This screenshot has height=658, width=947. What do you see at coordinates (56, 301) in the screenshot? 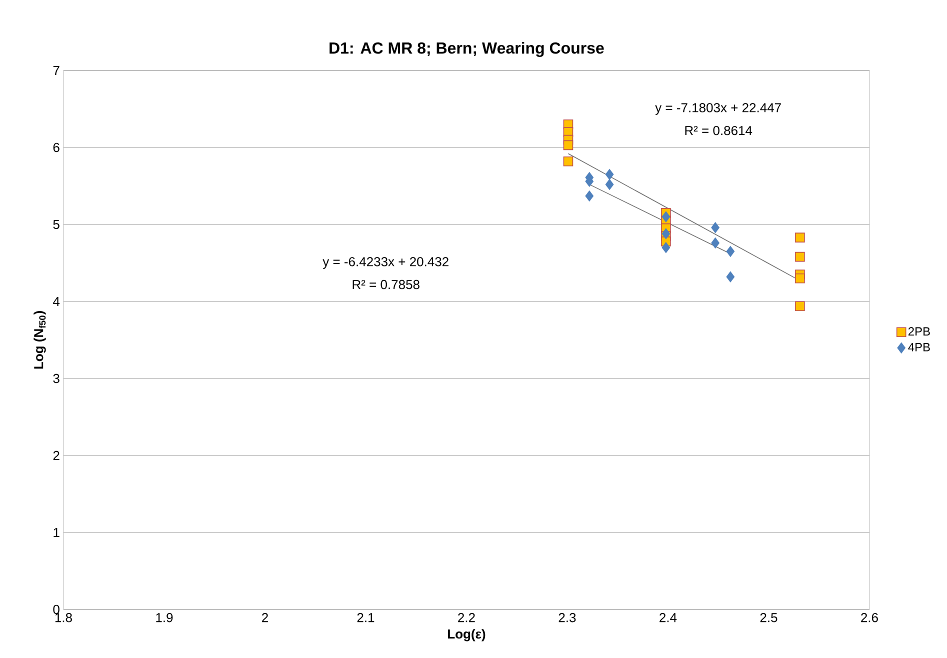
I see `y-tick-label: 4` at bounding box center [56, 301].